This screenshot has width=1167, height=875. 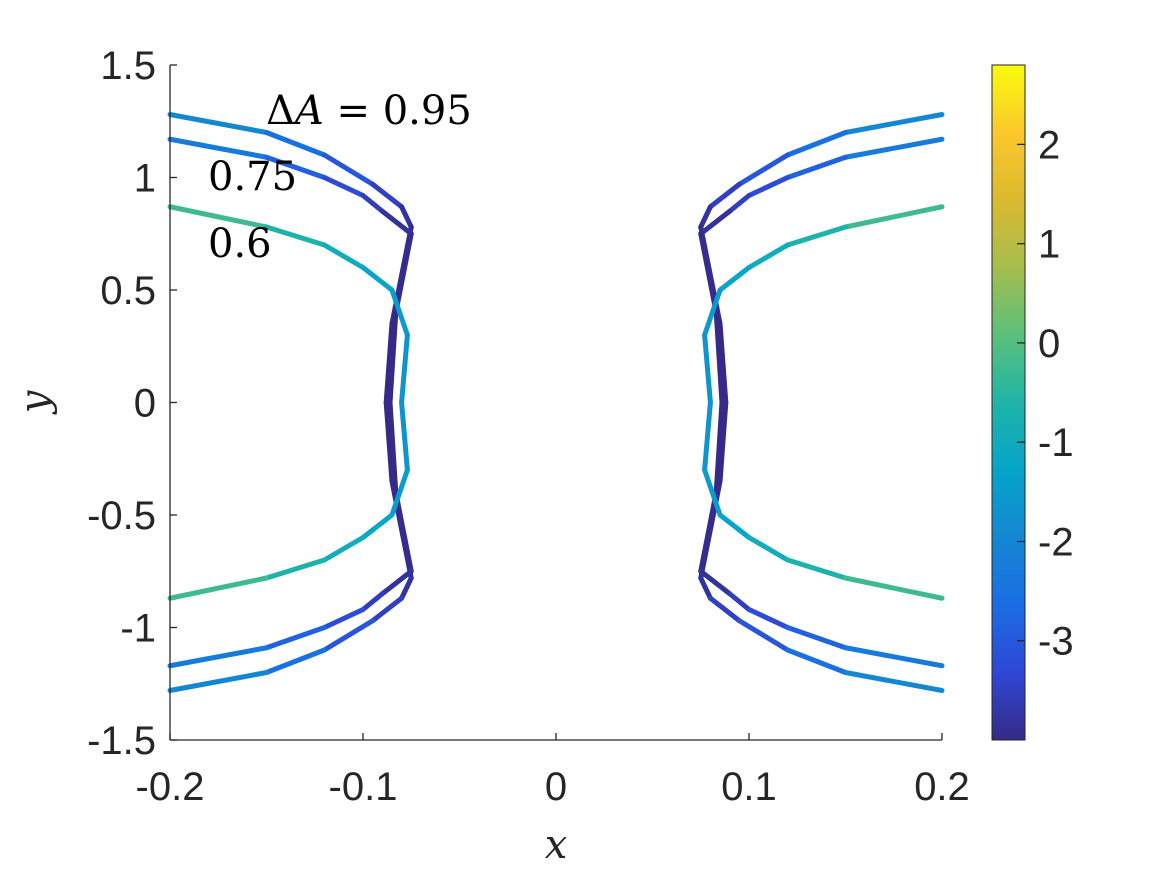 I want to click on x-tick-label: -0.1, so click(x=363, y=787).